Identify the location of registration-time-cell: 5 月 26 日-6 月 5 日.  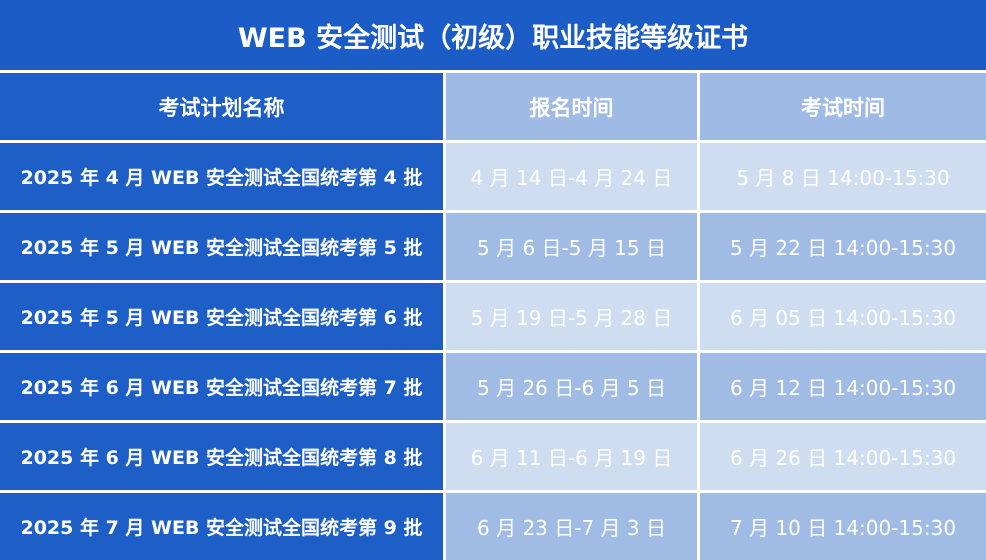
(571, 386).